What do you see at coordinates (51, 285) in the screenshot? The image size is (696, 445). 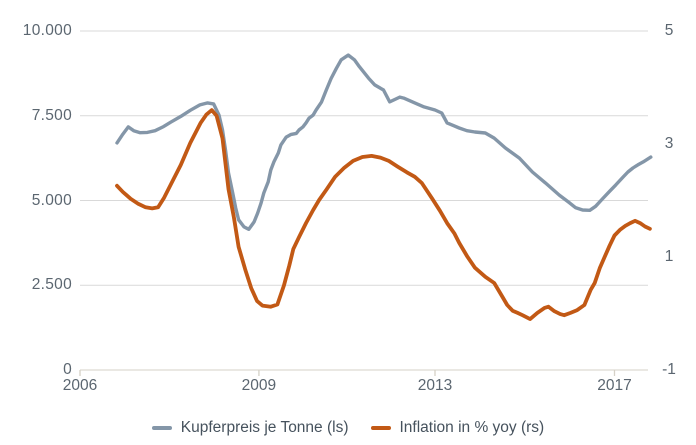 I see `left-axis-tick-label: 2.500` at bounding box center [51, 285].